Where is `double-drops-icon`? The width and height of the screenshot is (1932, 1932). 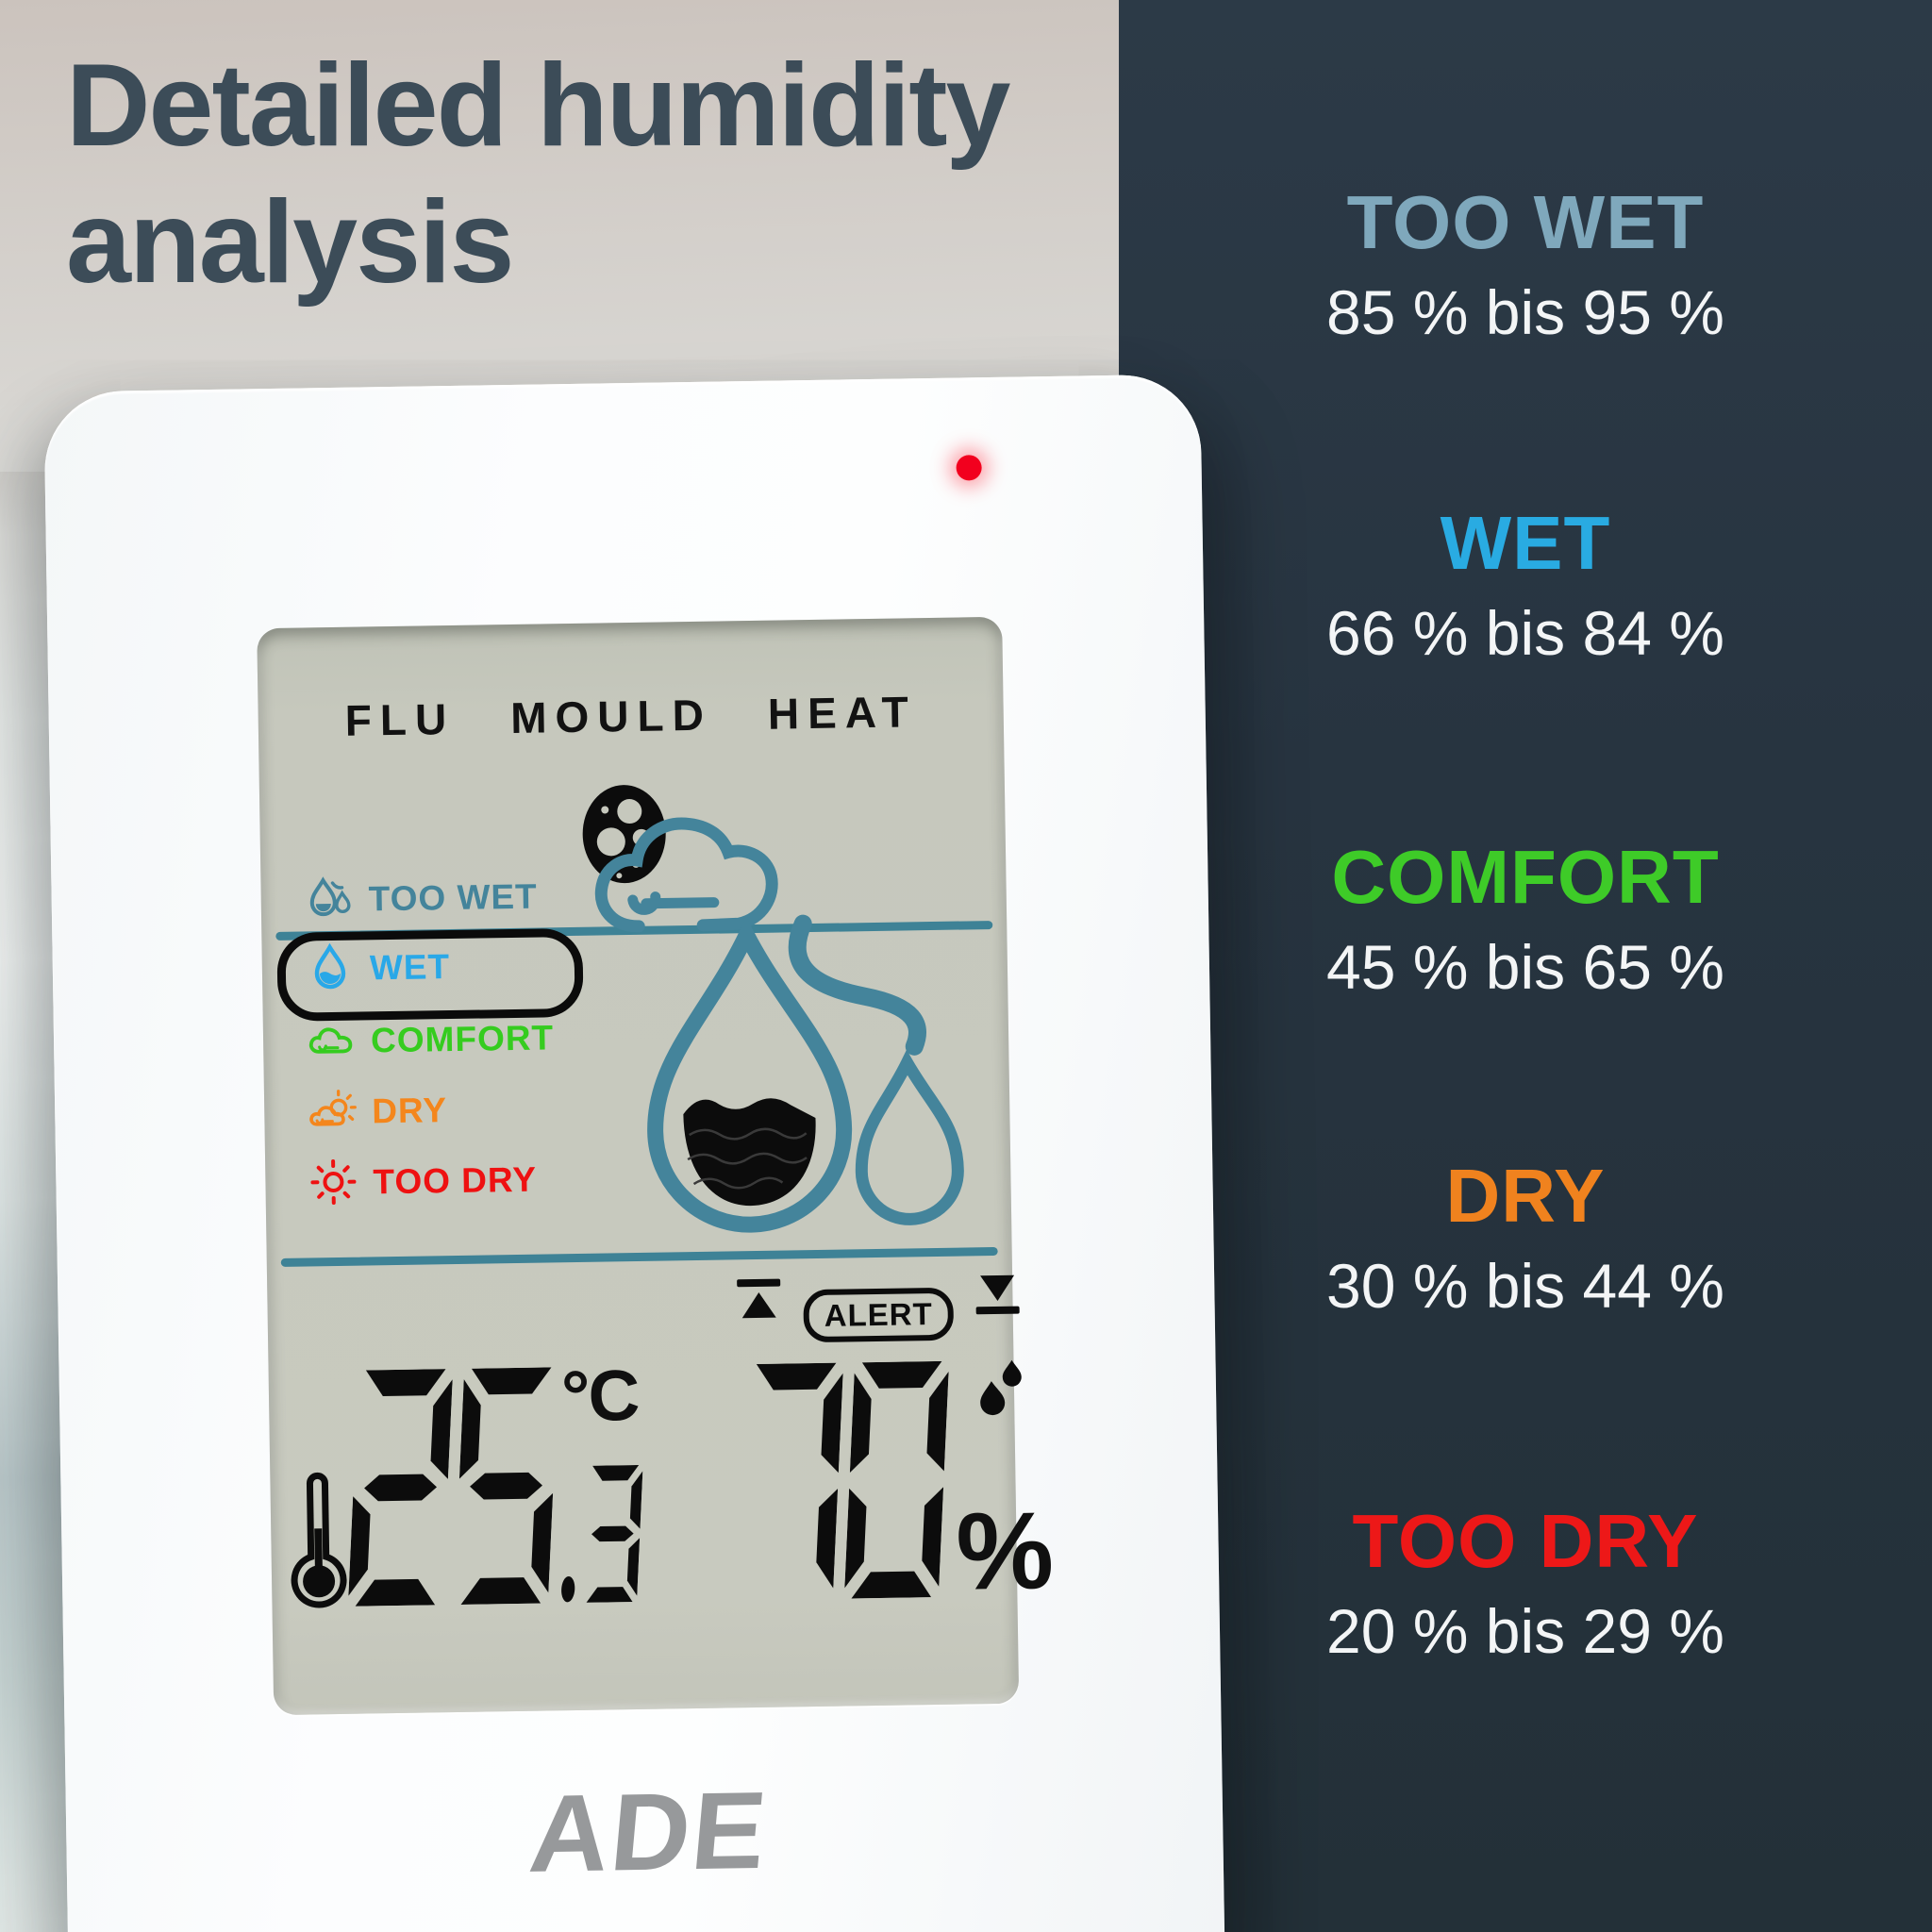
double-drops-icon is located at coordinates (330, 897).